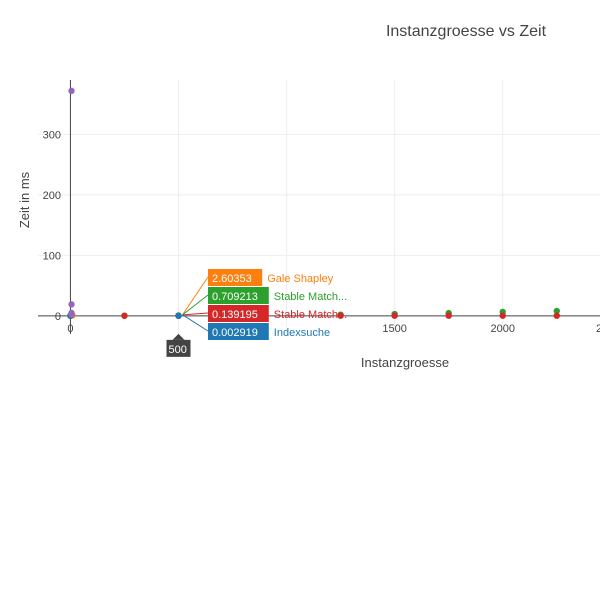  I want to click on y-tick-label: 200, so click(52, 196).